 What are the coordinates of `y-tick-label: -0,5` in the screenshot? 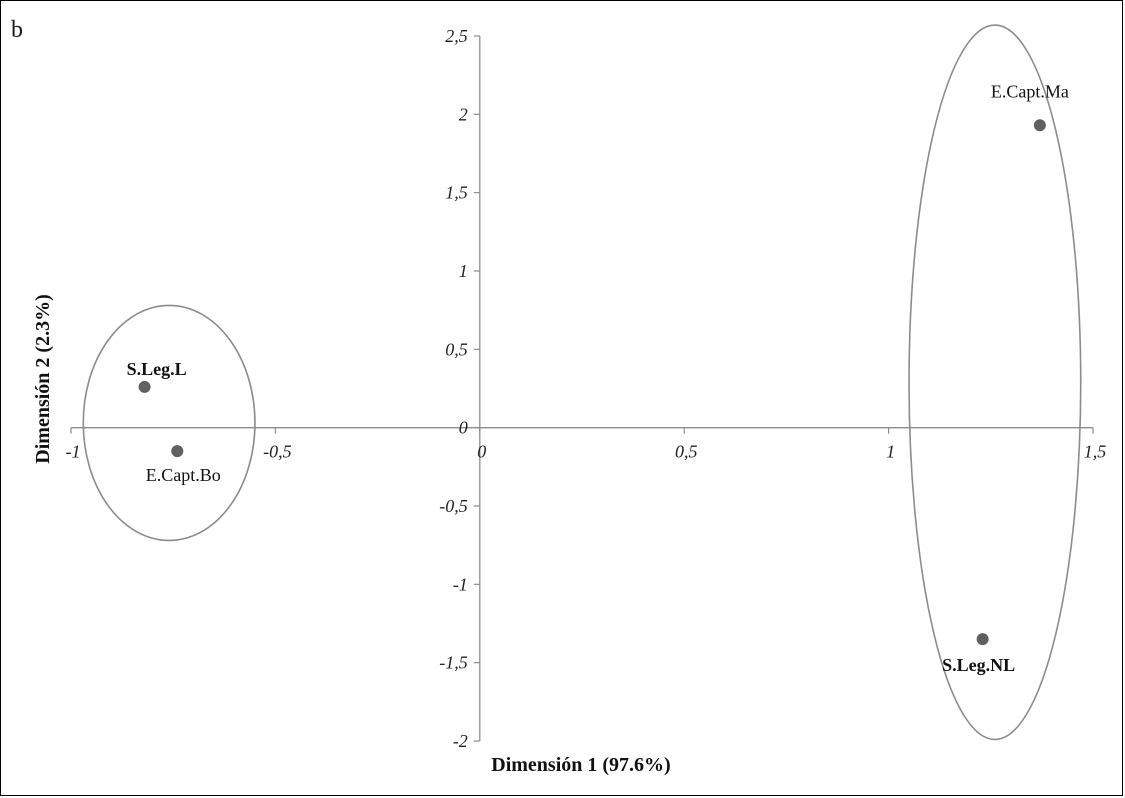 It's located at (453, 506).